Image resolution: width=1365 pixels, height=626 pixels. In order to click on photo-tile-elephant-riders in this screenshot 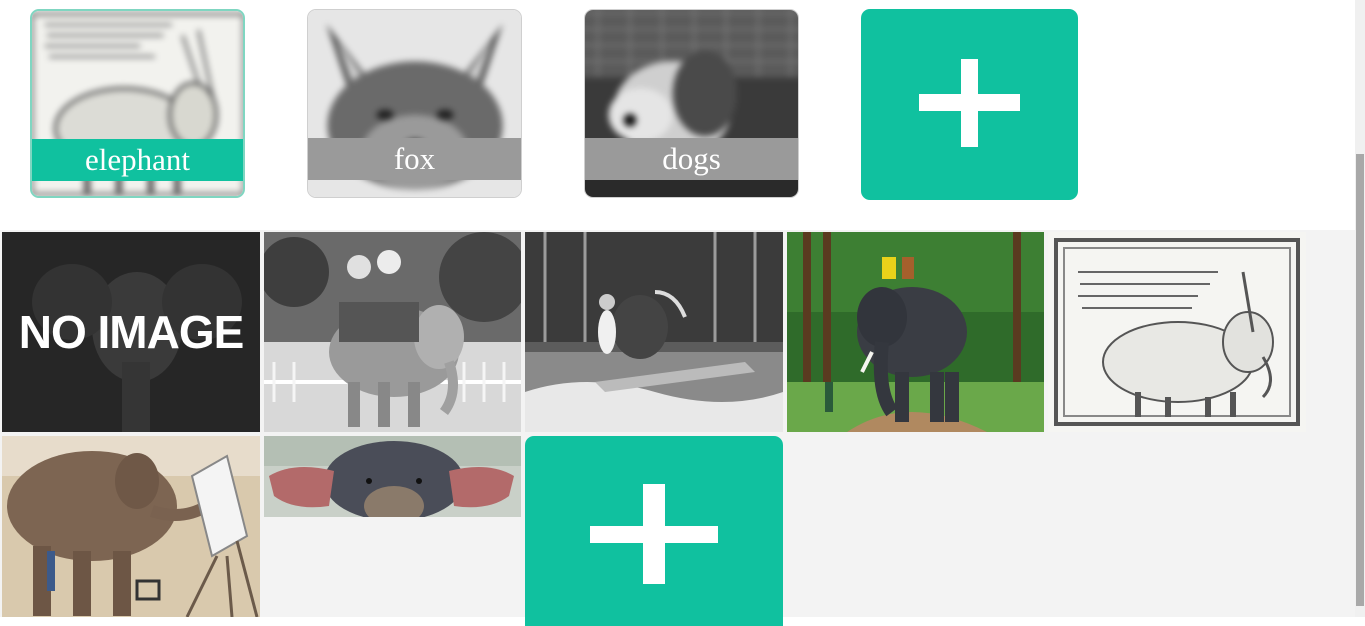, I will do `click(915, 332)`.